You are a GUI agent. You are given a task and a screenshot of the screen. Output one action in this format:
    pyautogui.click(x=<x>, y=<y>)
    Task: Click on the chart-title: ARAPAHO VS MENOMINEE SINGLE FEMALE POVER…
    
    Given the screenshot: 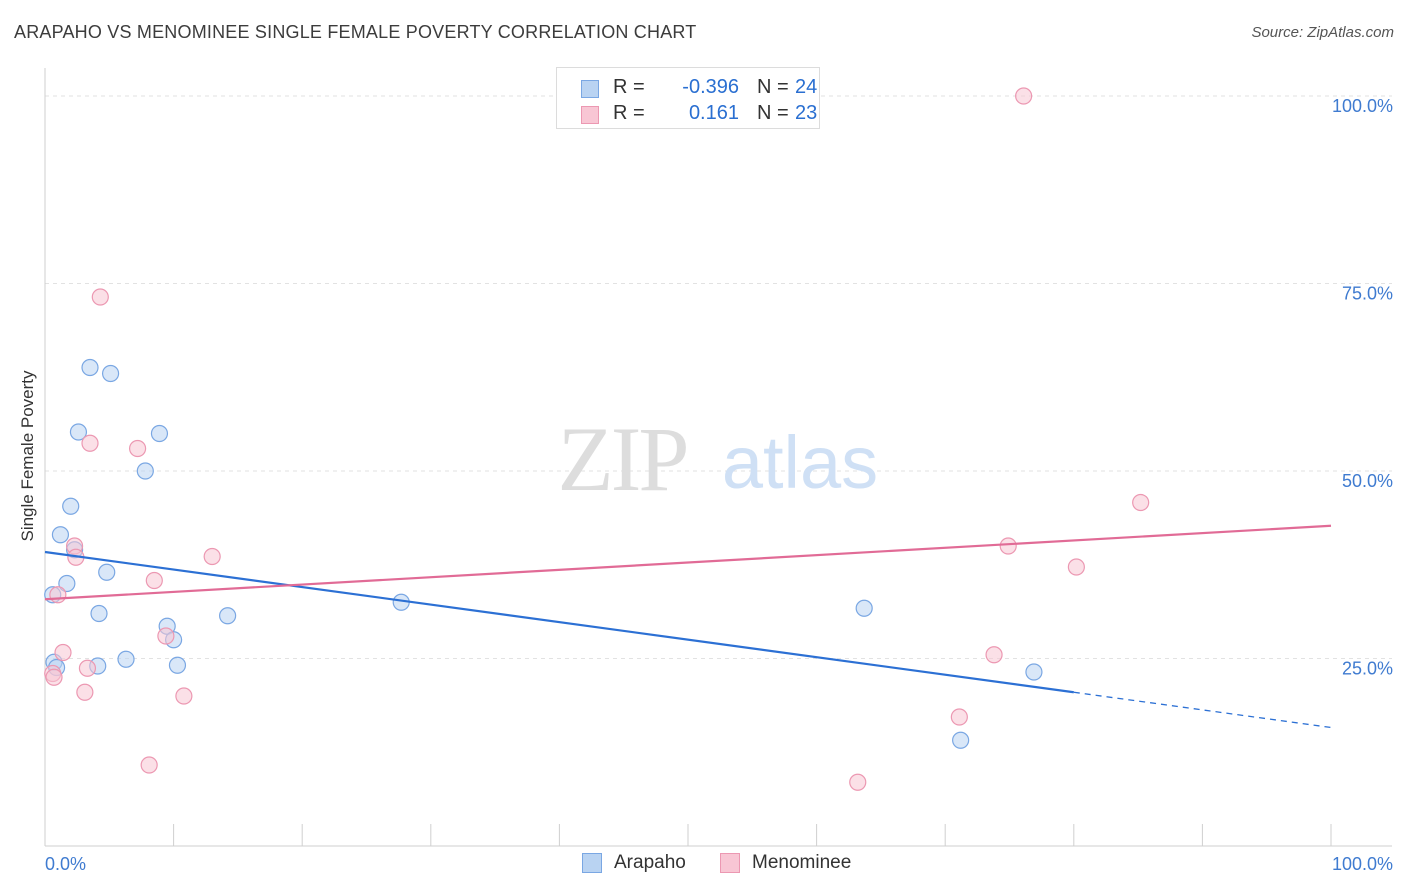 What is the action you would take?
    pyautogui.click(x=355, y=32)
    